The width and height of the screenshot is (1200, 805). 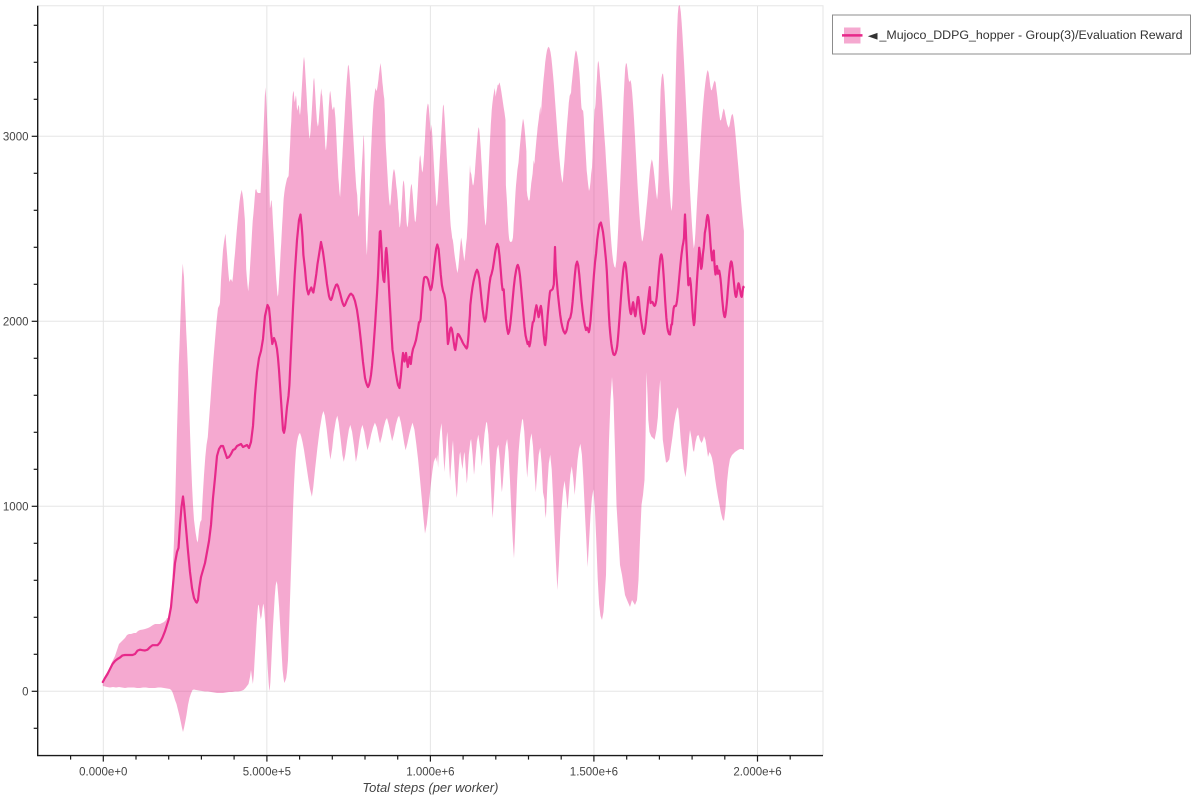 I want to click on svg-text: 0.000e+0, so click(x=103, y=773).